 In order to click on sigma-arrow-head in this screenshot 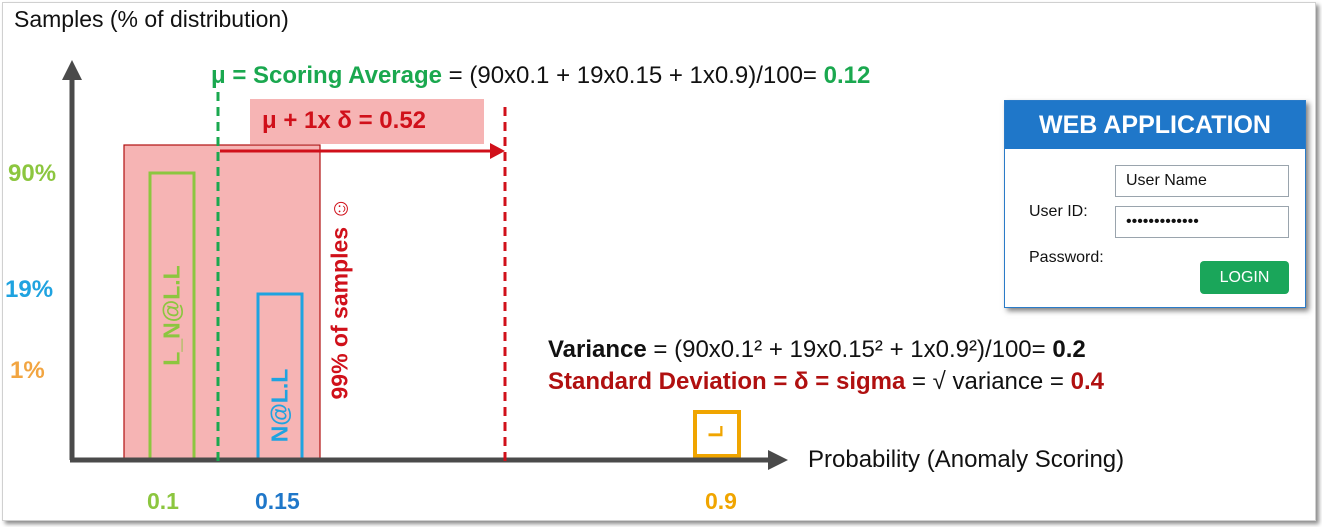, I will do `click(497, 151)`.